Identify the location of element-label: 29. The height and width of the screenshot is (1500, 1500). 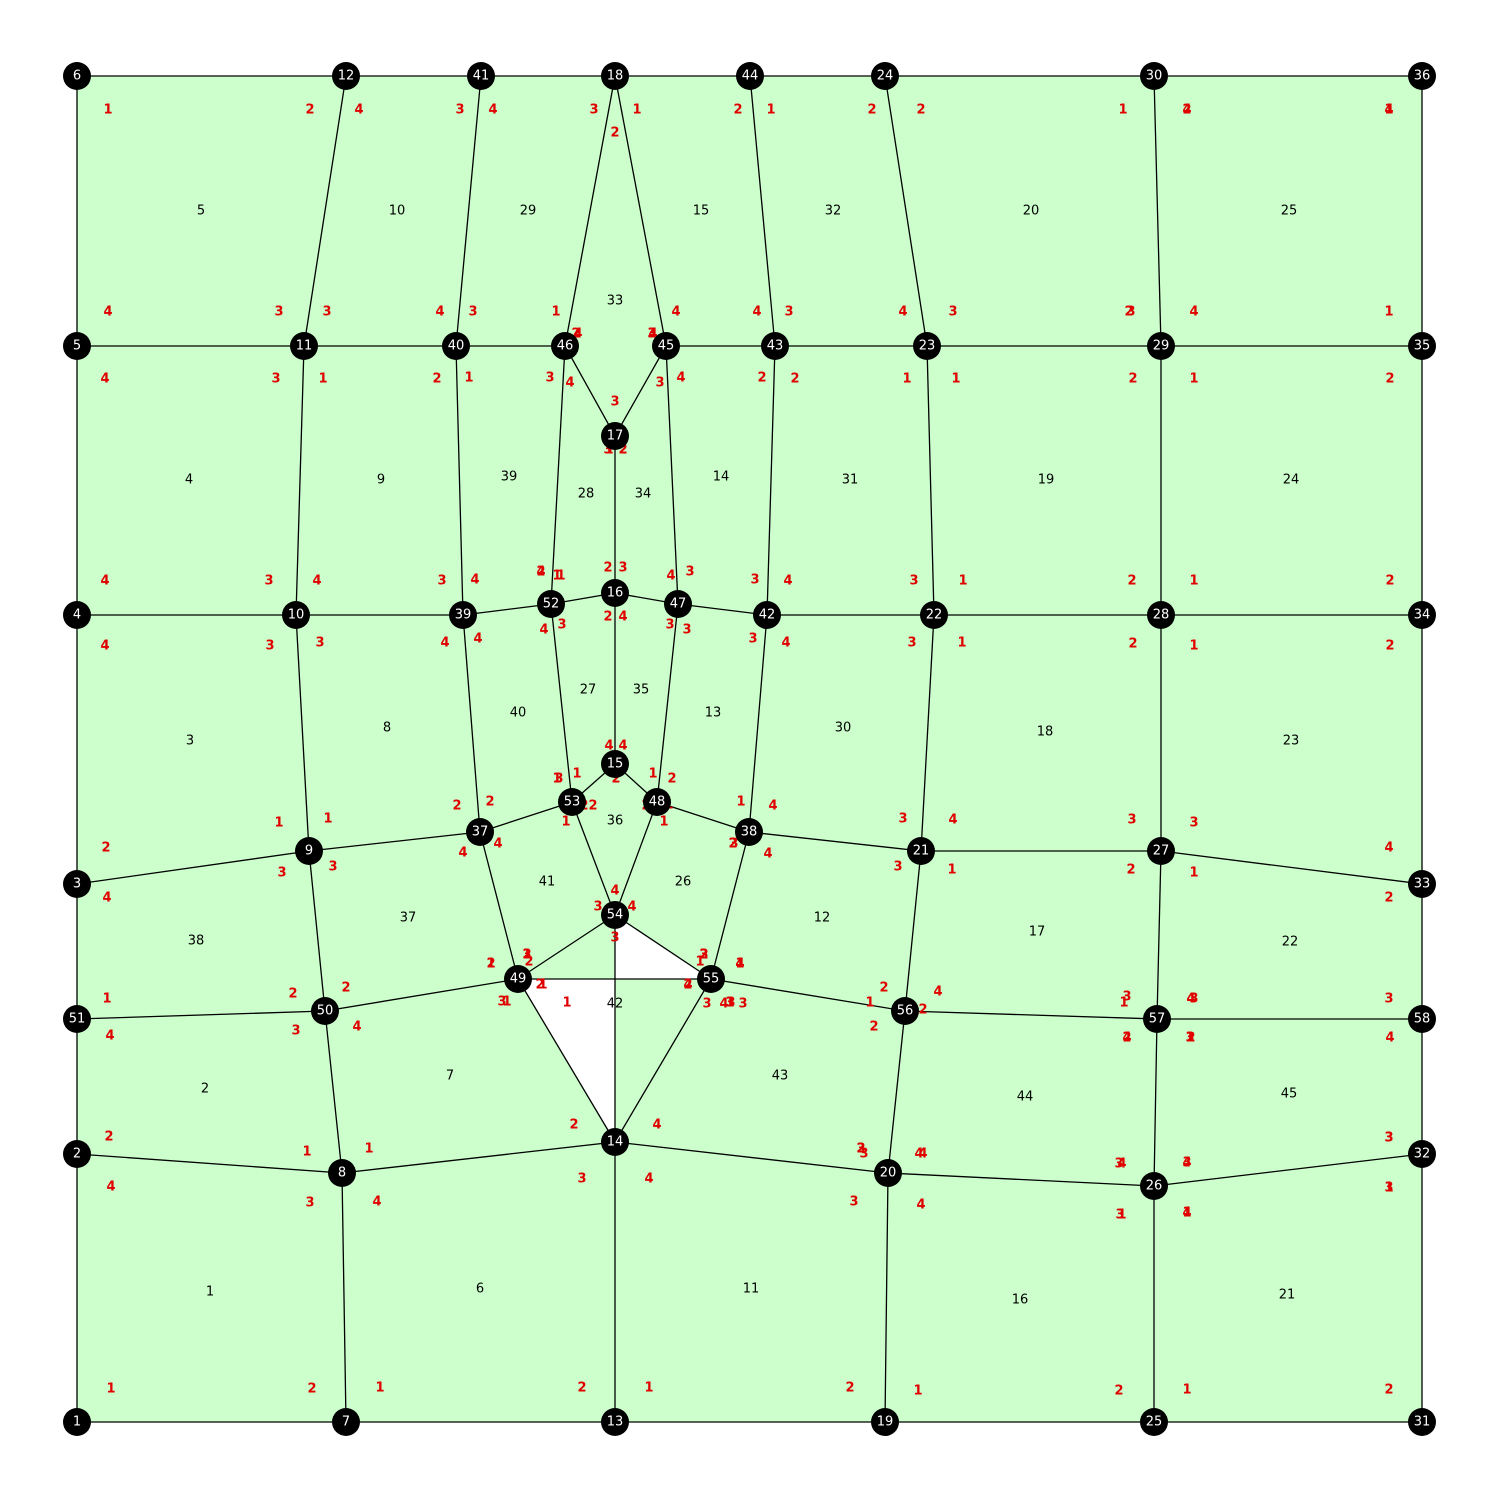
(528, 211).